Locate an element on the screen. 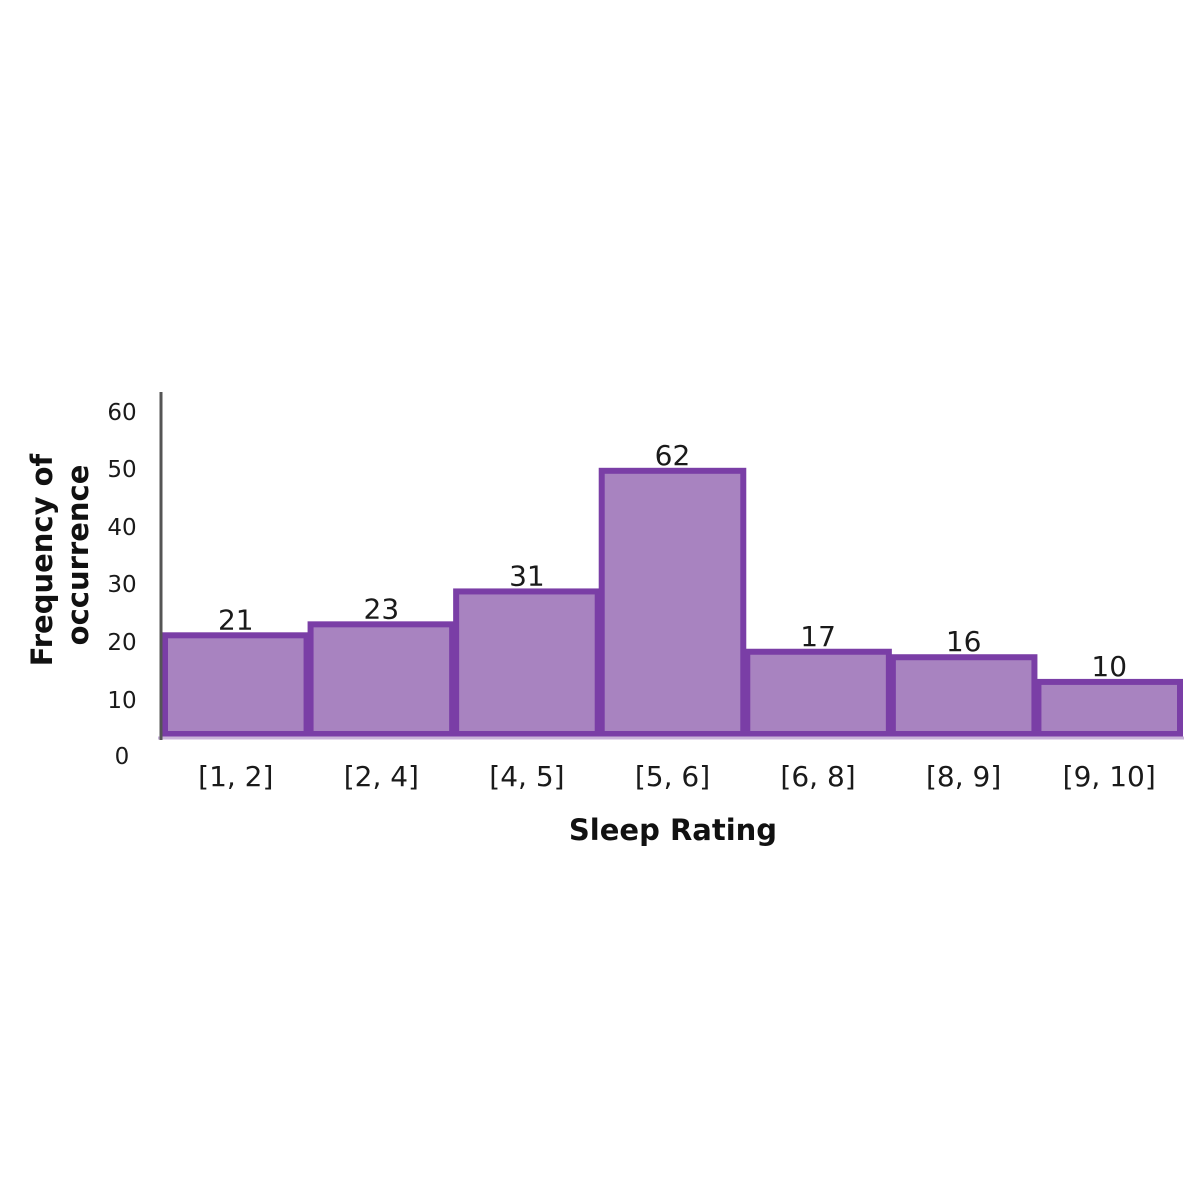 The width and height of the screenshot is (1200, 1200). y-axis-title: Frequency of occurrence is located at coordinates (60, 555).